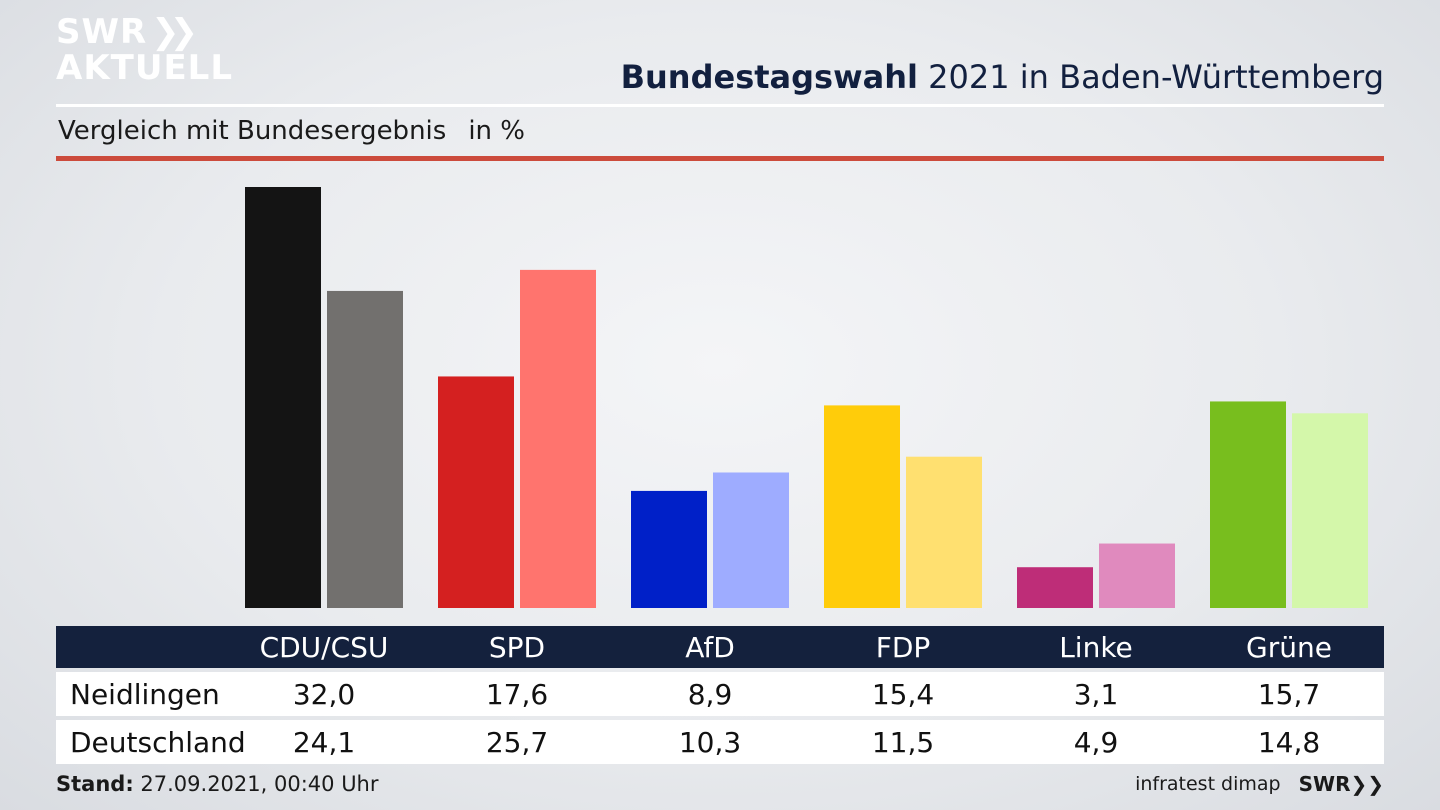 Image resolution: width=1440 pixels, height=810 pixels. What do you see at coordinates (903, 647) in the screenshot?
I see `column-header: FDP` at bounding box center [903, 647].